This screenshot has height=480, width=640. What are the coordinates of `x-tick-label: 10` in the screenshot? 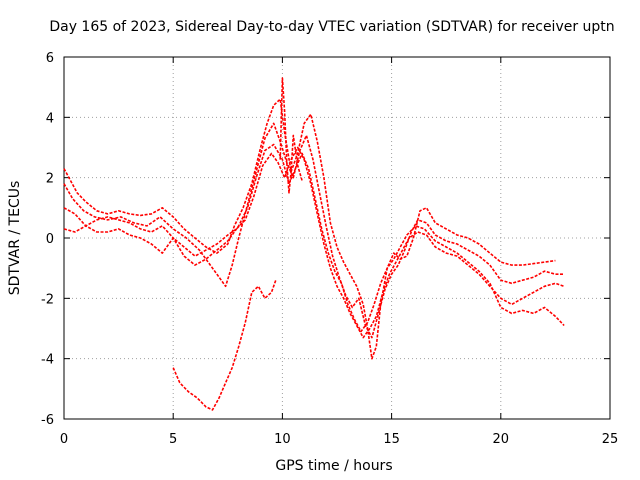 It's located at (282, 439).